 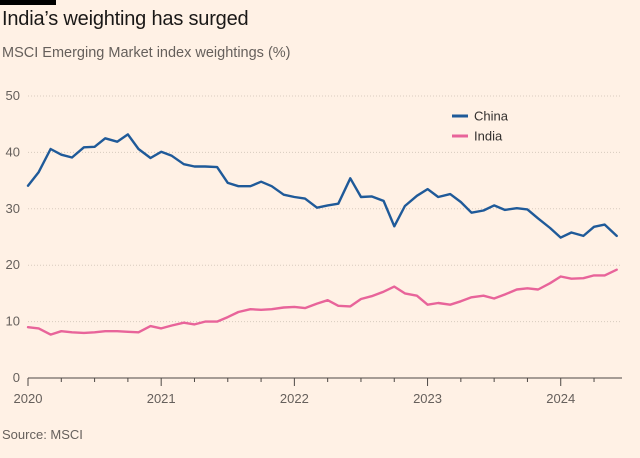 I want to click on x-axis: 2020 2021 2022 2023 2024, so click(x=318, y=391).